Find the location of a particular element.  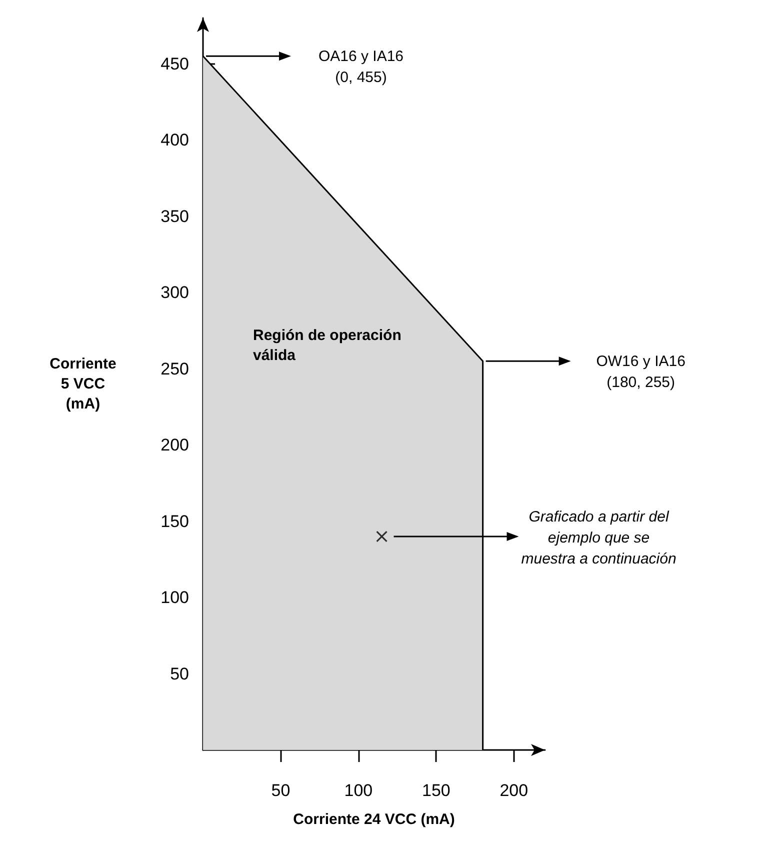

y-tick-label: 450 is located at coordinates (174, 64).